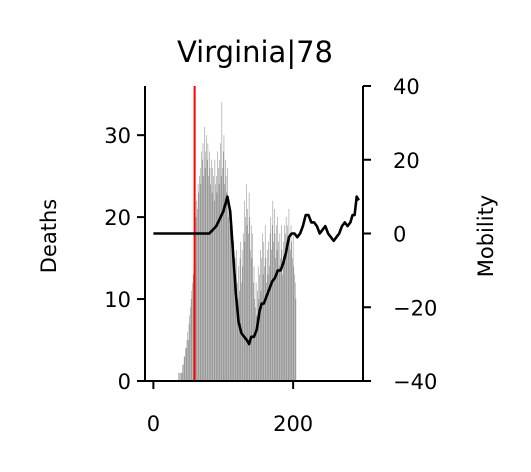 The image size is (531, 472). Describe the element at coordinates (406, 161) in the screenshot. I see `y-right-tick-label: 20` at that location.